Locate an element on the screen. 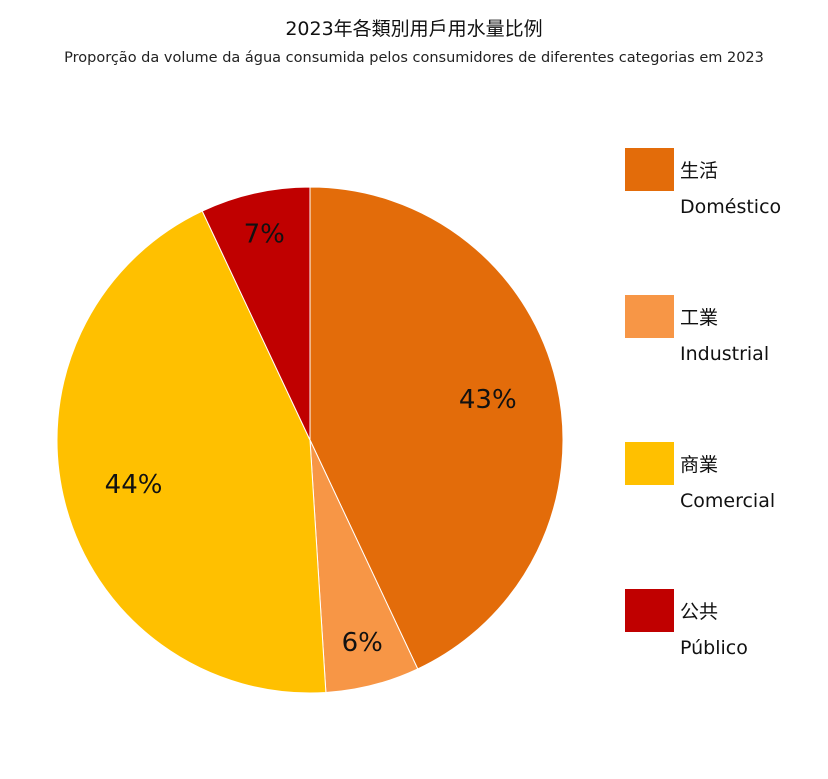 Image resolution: width=828 pixels, height=779 pixels. legend-label-zh-domestic: 生活 is located at coordinates (699, 171).